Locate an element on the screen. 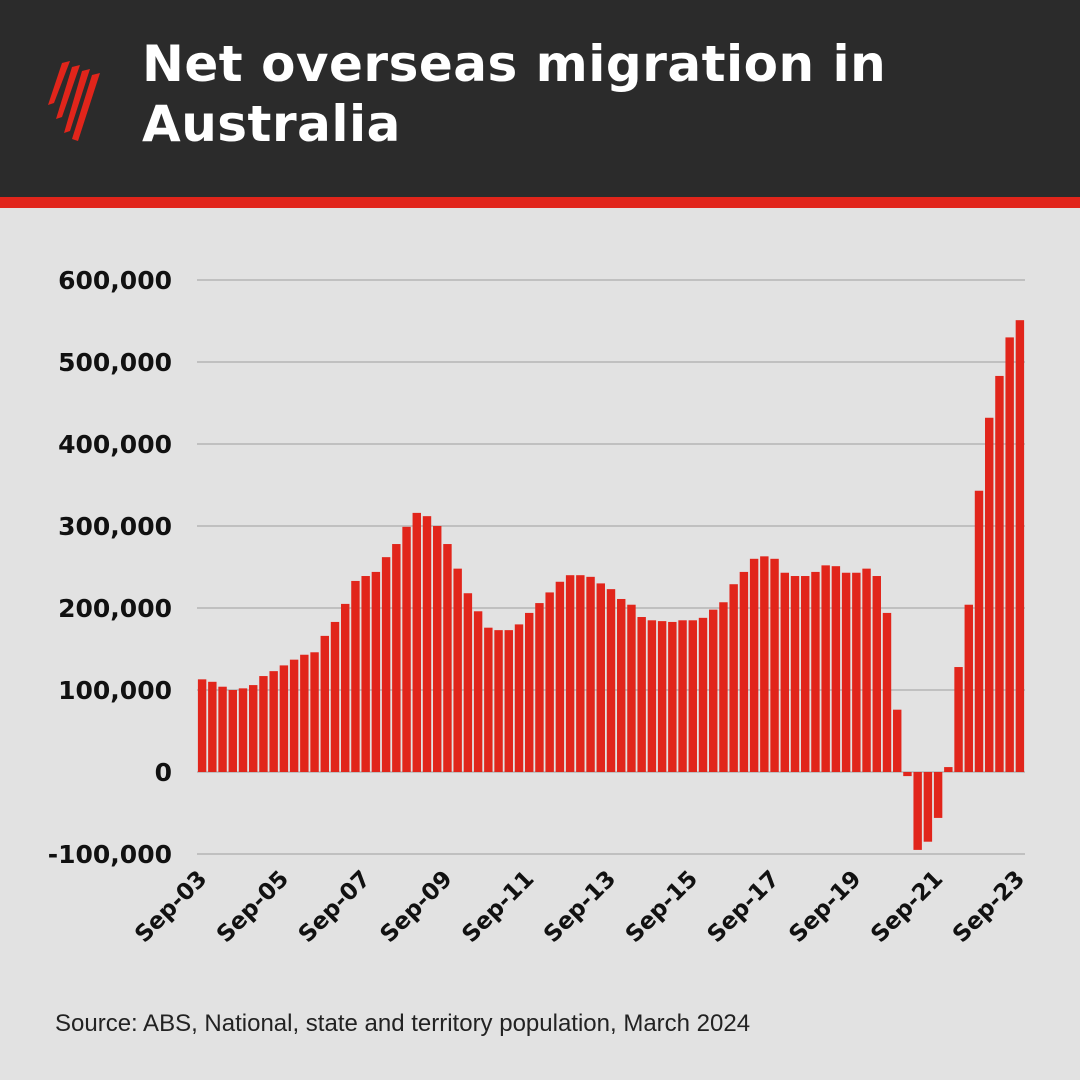  chart-title: Net overseas migration in Australia is located at coordinates (514, 94).